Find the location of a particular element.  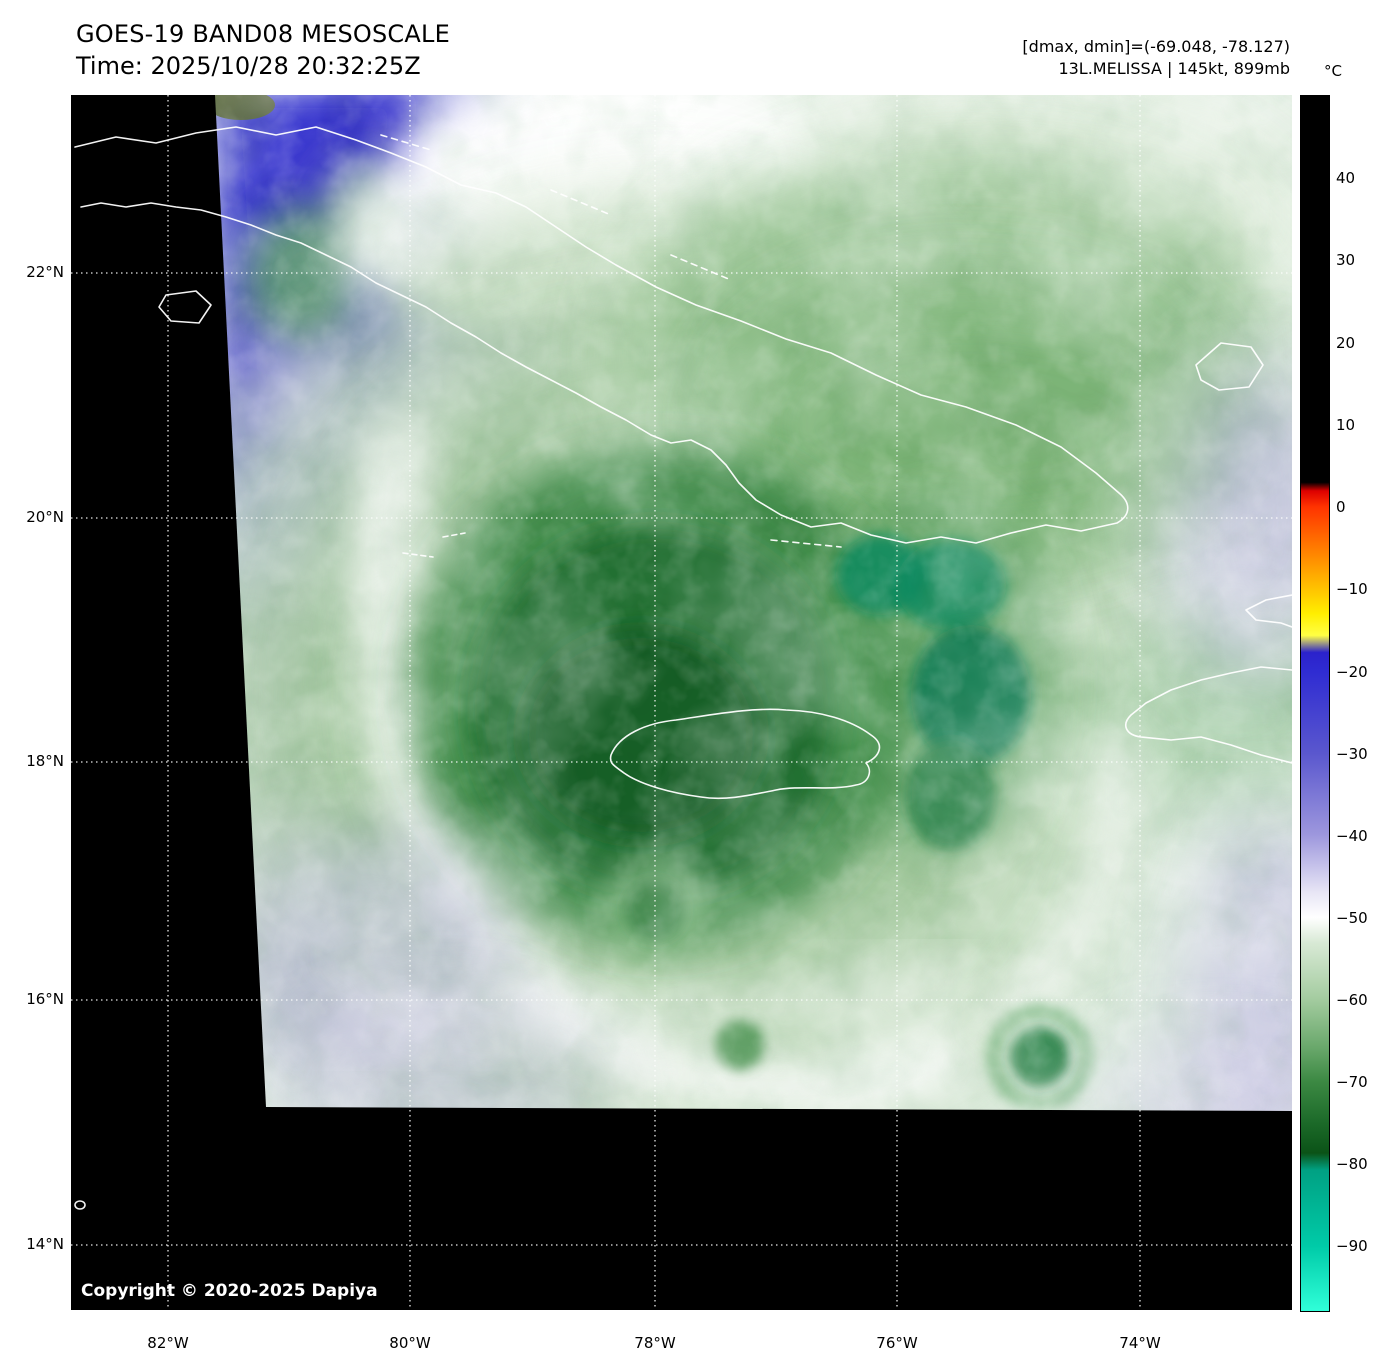

colorbar-tick: −20 is located at coordinates (1352, 672).